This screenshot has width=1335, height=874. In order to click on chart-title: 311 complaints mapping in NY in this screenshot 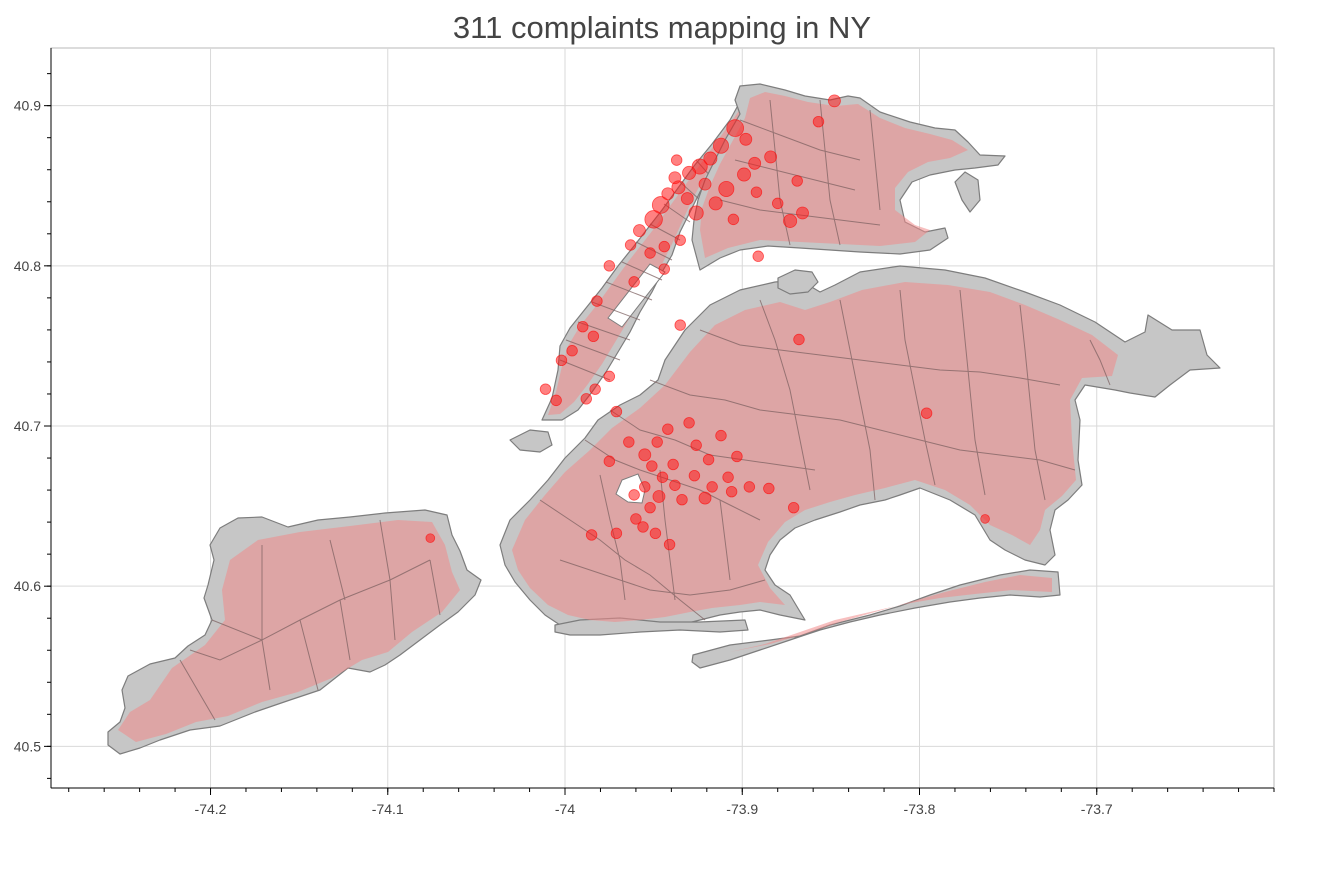, I will do `click(662, 27)`.